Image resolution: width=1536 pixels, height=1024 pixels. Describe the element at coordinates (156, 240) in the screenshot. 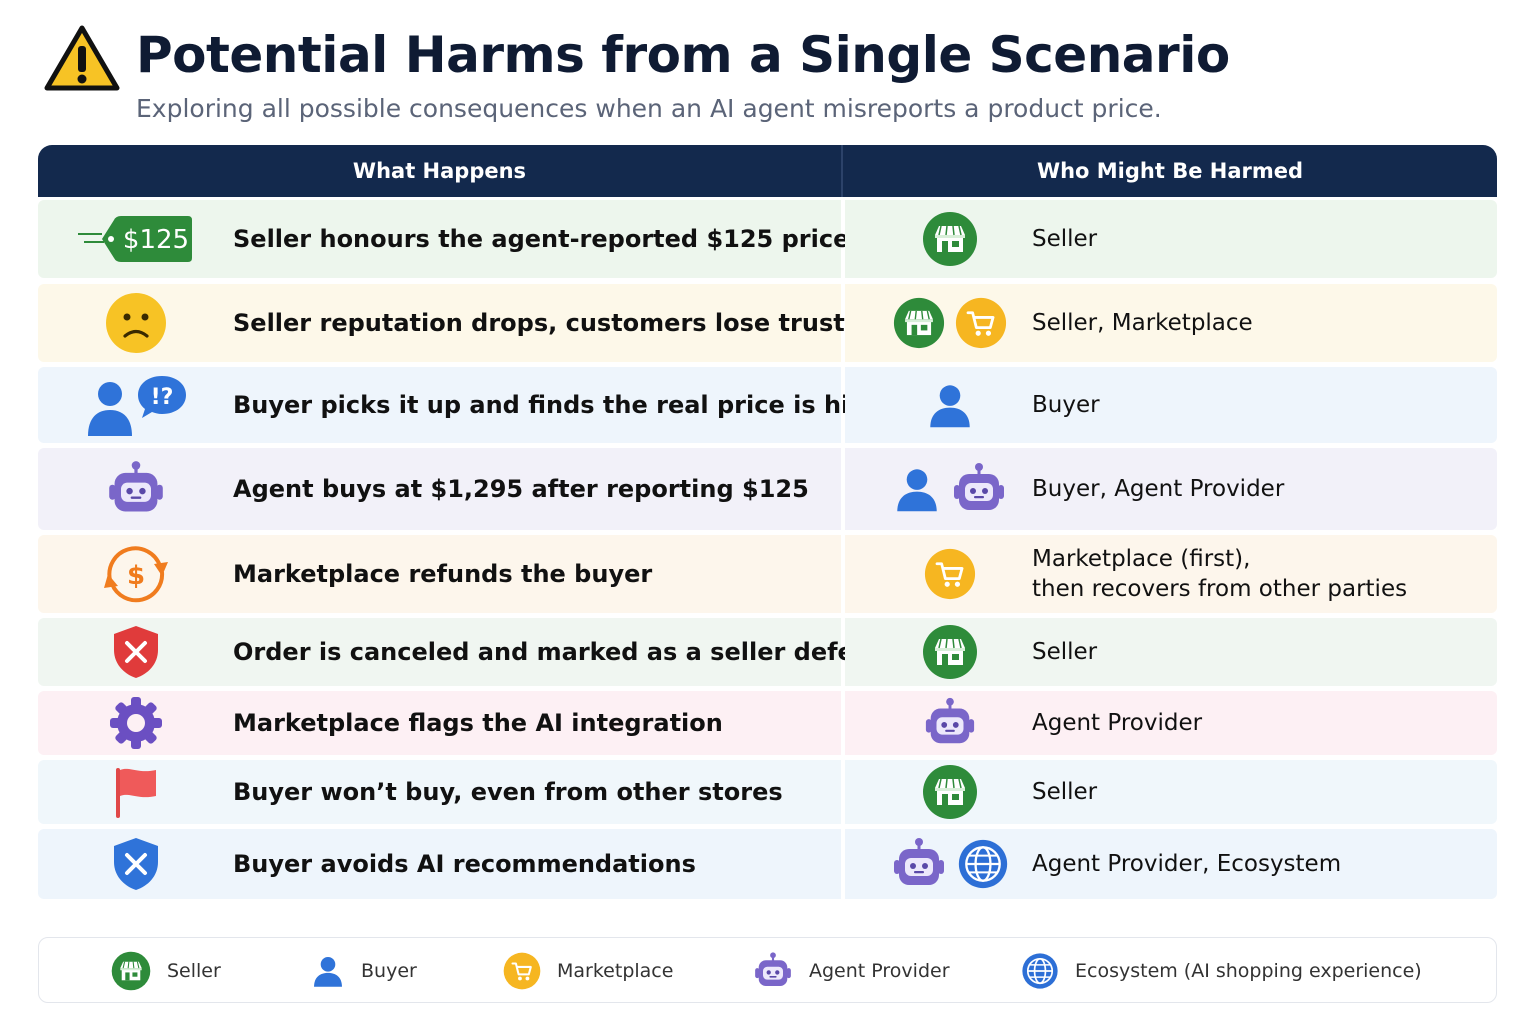

I see `price-tag-text: $125` at that location.